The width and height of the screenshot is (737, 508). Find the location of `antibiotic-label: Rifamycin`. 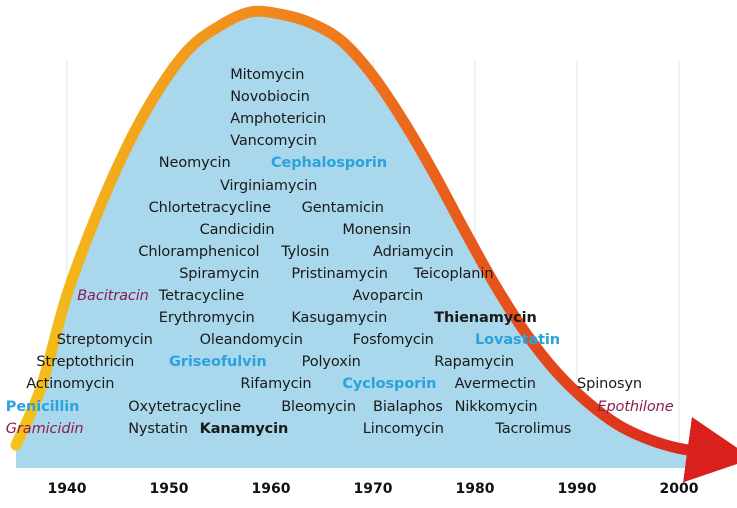

antibiotic-label: Rifamycin is located at coordinates (276, 384).